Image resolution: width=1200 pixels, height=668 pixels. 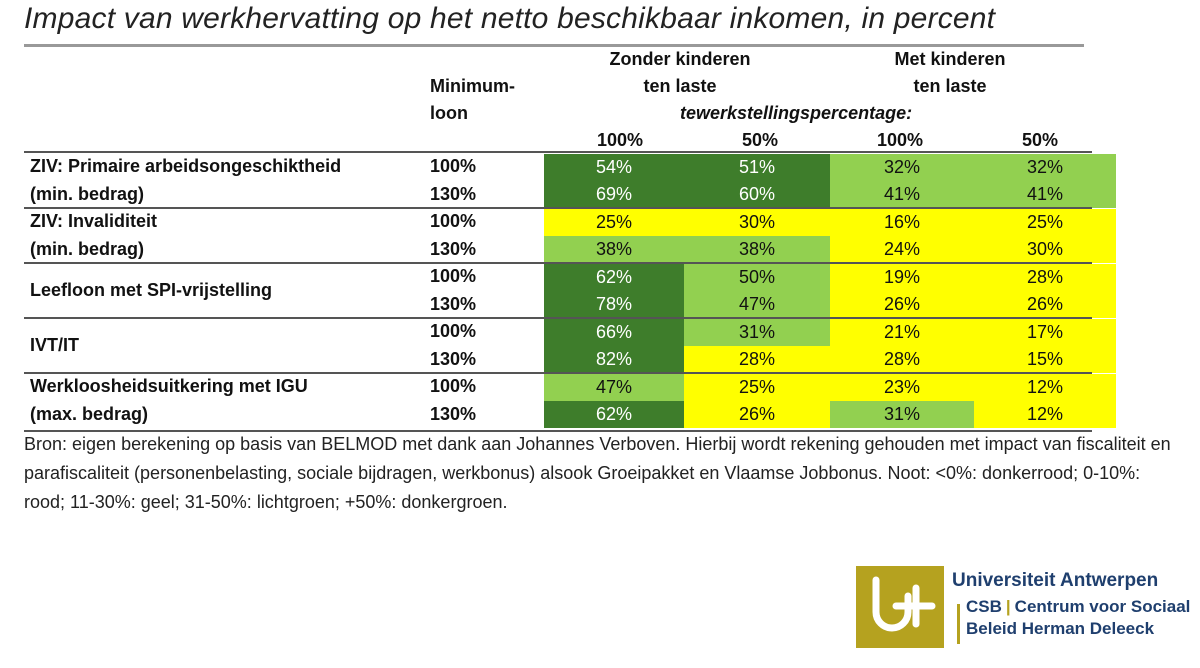 What do you see at coordinates (900, 140) in the screenshot?
I see `column-header-3: 100%` at bounding box center [900, 140].